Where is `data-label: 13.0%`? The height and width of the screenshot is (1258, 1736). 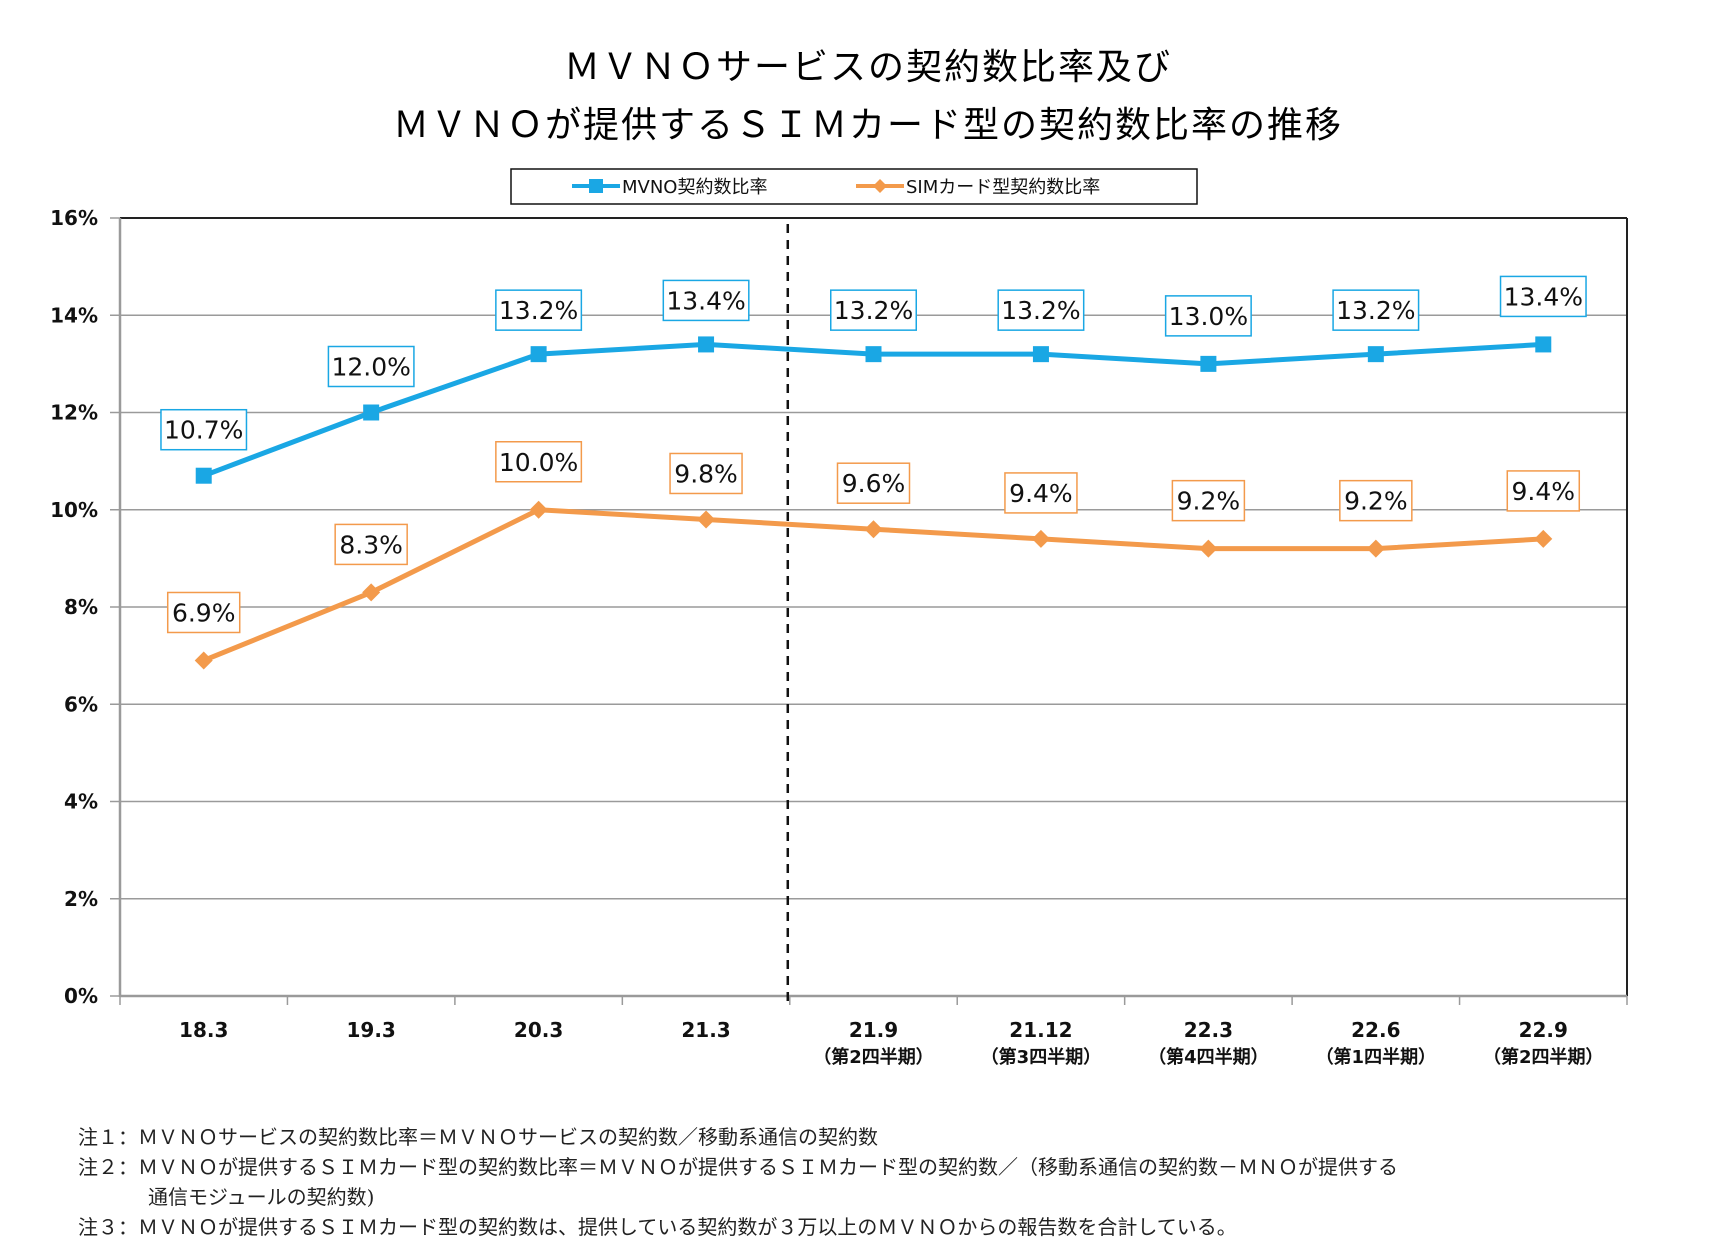
data-label: 13.0% is located at coordinates (1208, 316).